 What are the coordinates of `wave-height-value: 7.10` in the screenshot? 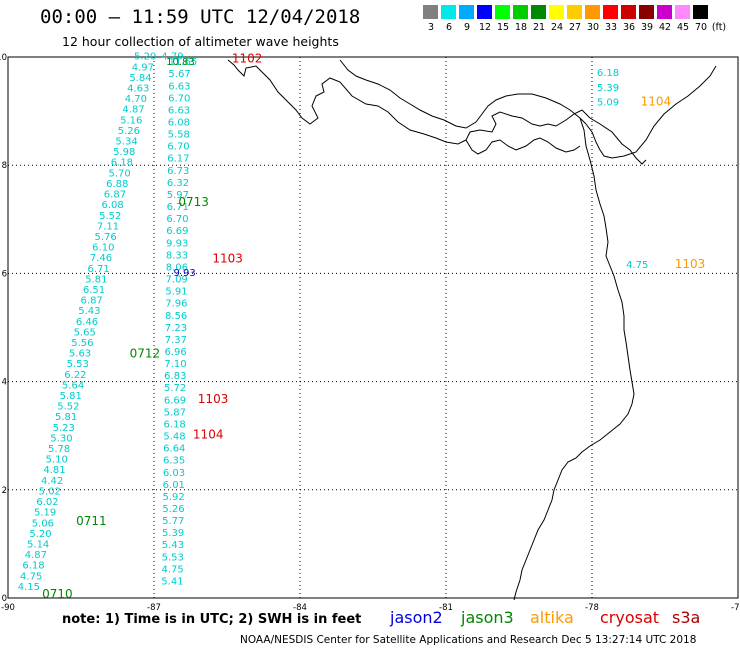 It's located at (175, 364).